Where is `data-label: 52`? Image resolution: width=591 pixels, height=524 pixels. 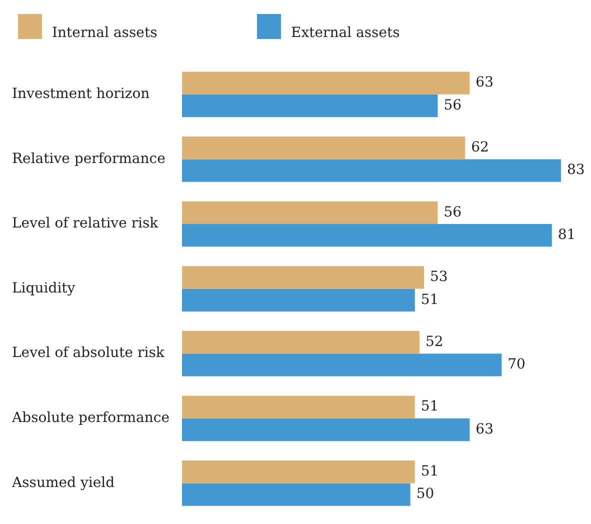
data-label: 52 is located at coordinates (434, 342).